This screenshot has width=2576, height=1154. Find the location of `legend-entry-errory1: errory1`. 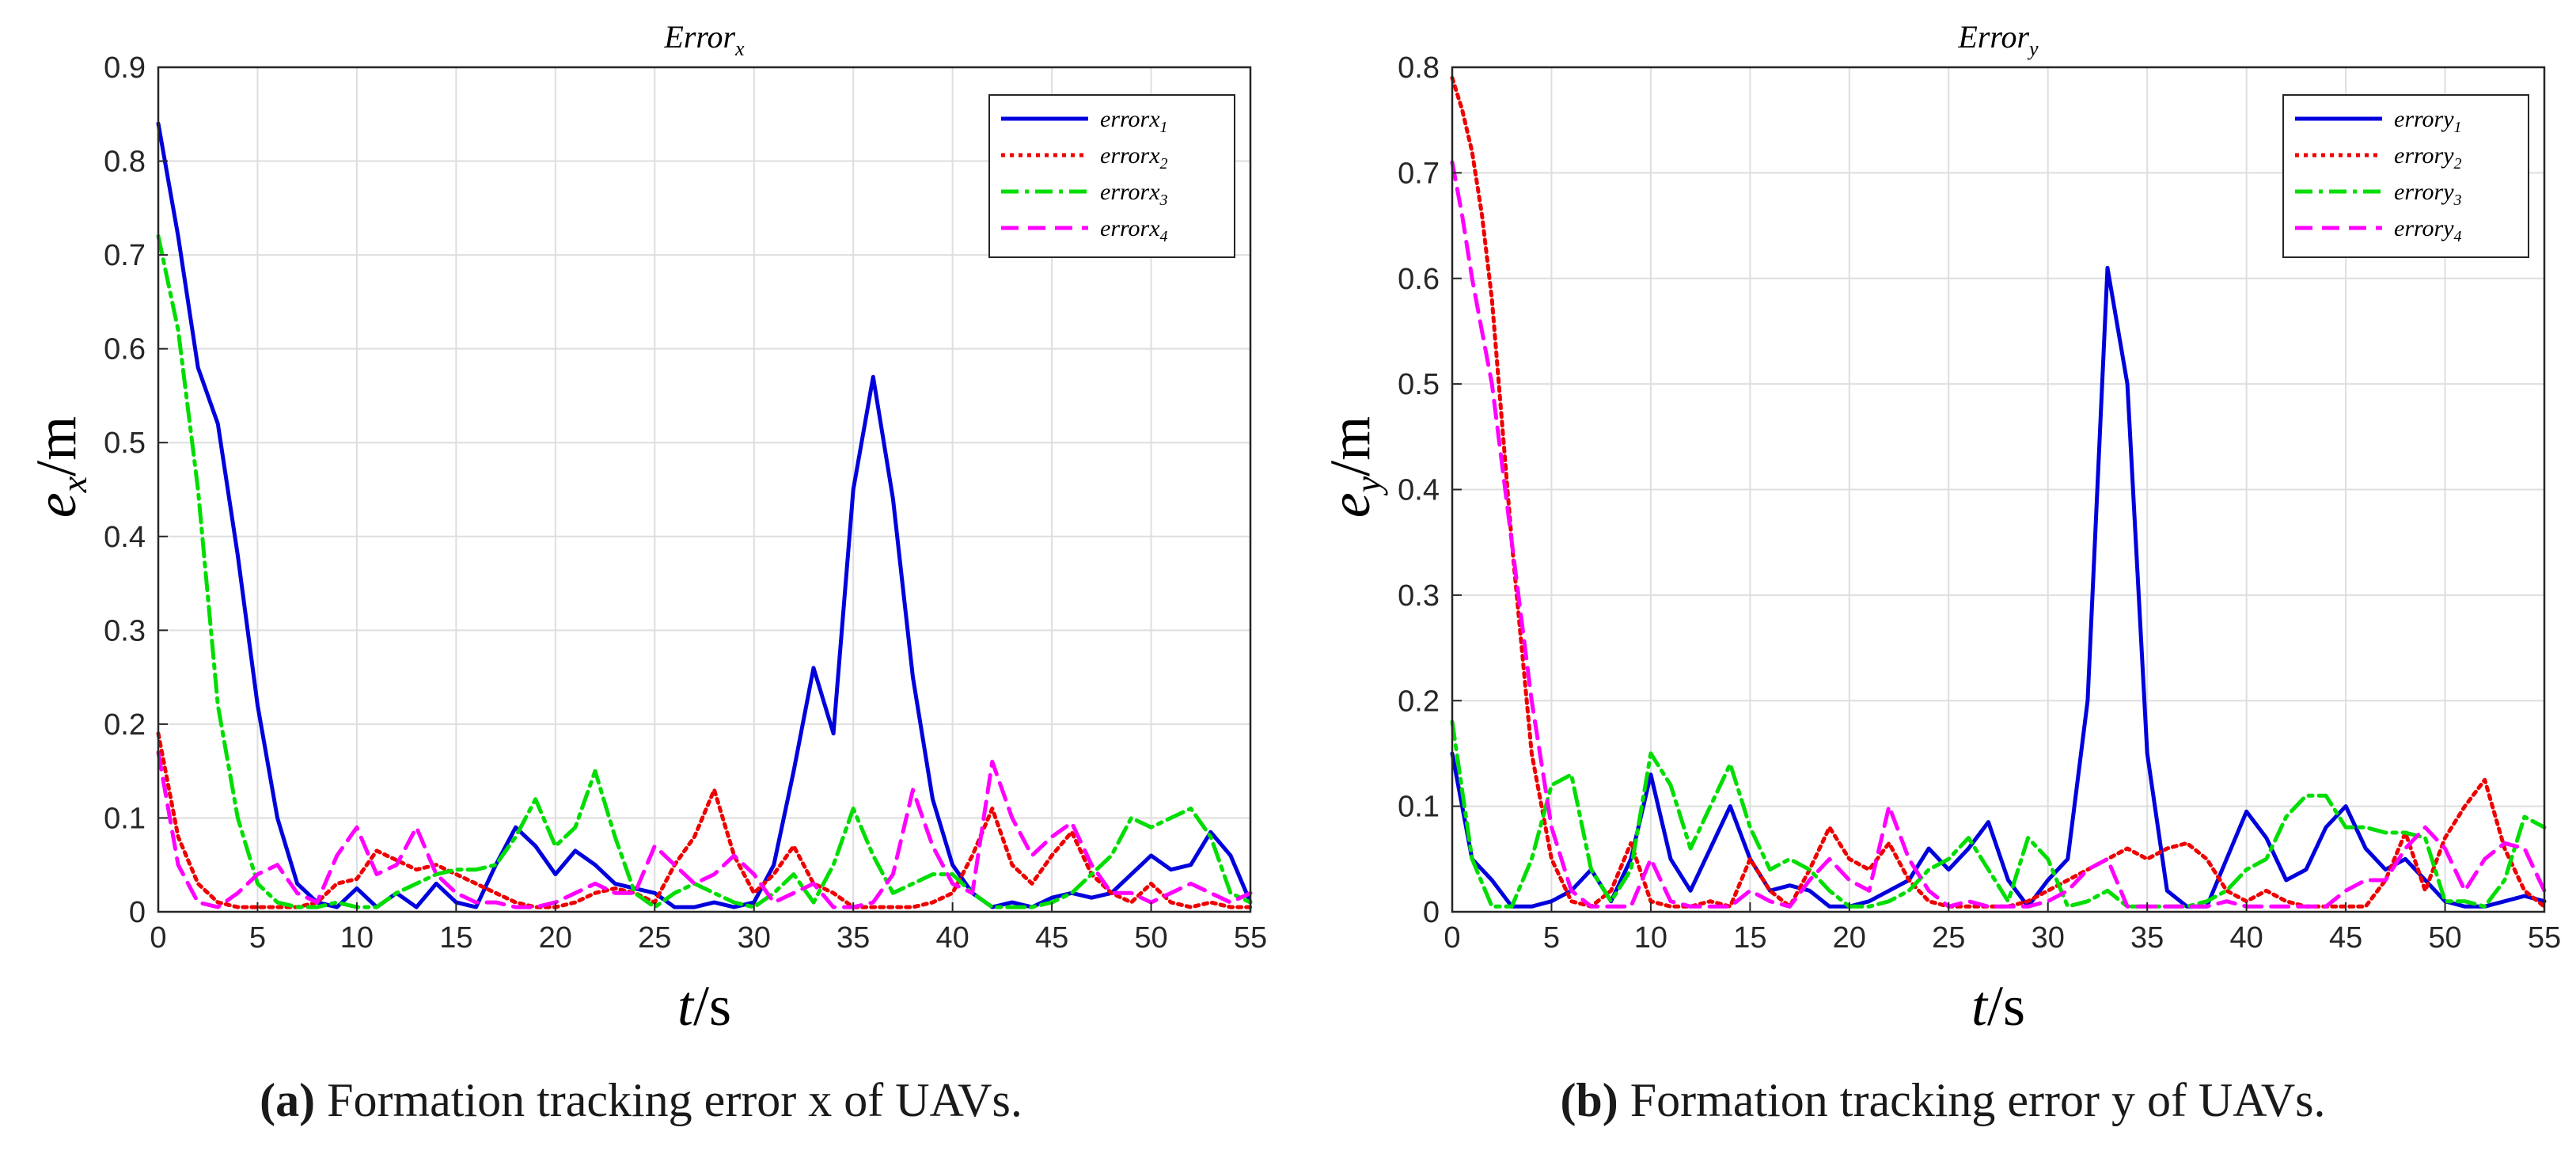

legend-entry-errory1: errory1 is located at coordinates (2428, 121).